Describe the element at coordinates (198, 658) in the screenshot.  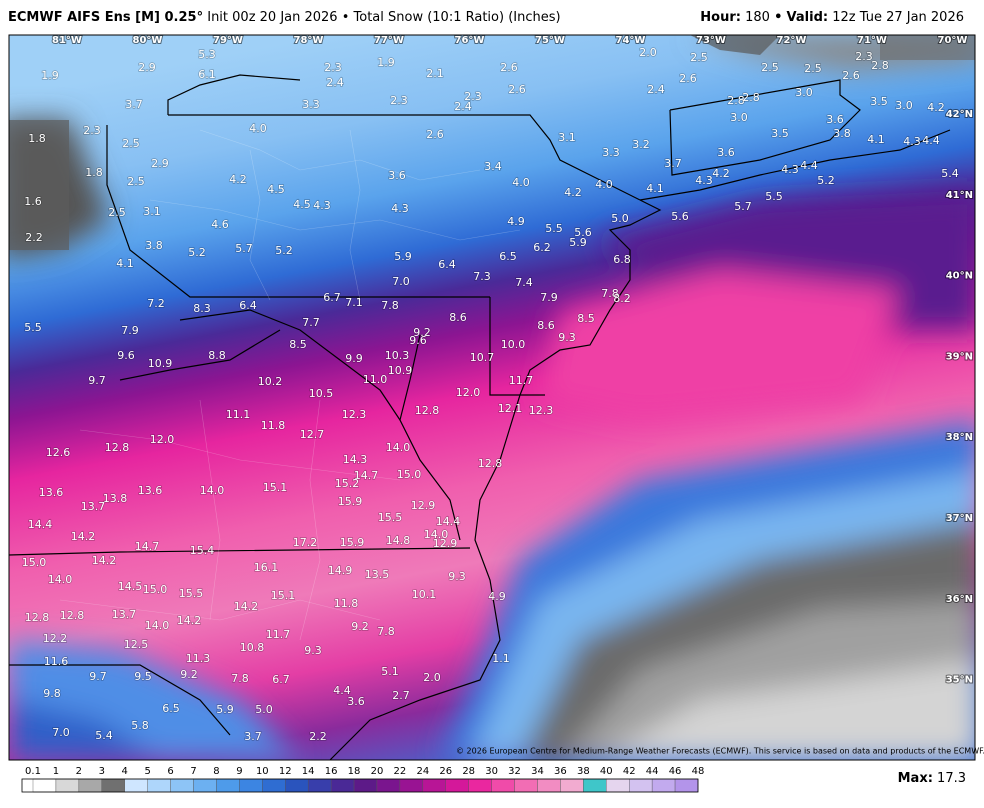
I see `snow-label: 11.3` at that location.